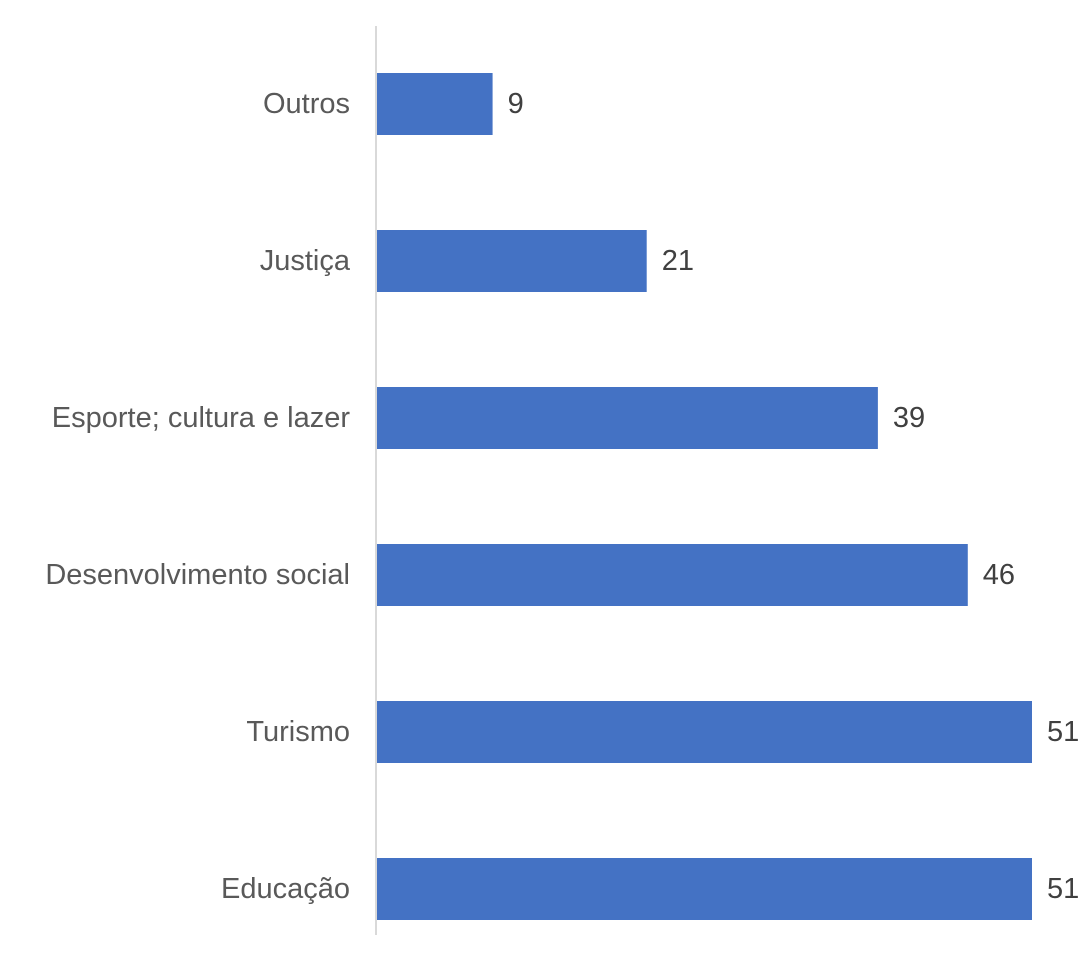  Describe the element at coordinates (627, 418) in the screenshot. I see `bar-esporte-cultura-e-lazer` at that location.